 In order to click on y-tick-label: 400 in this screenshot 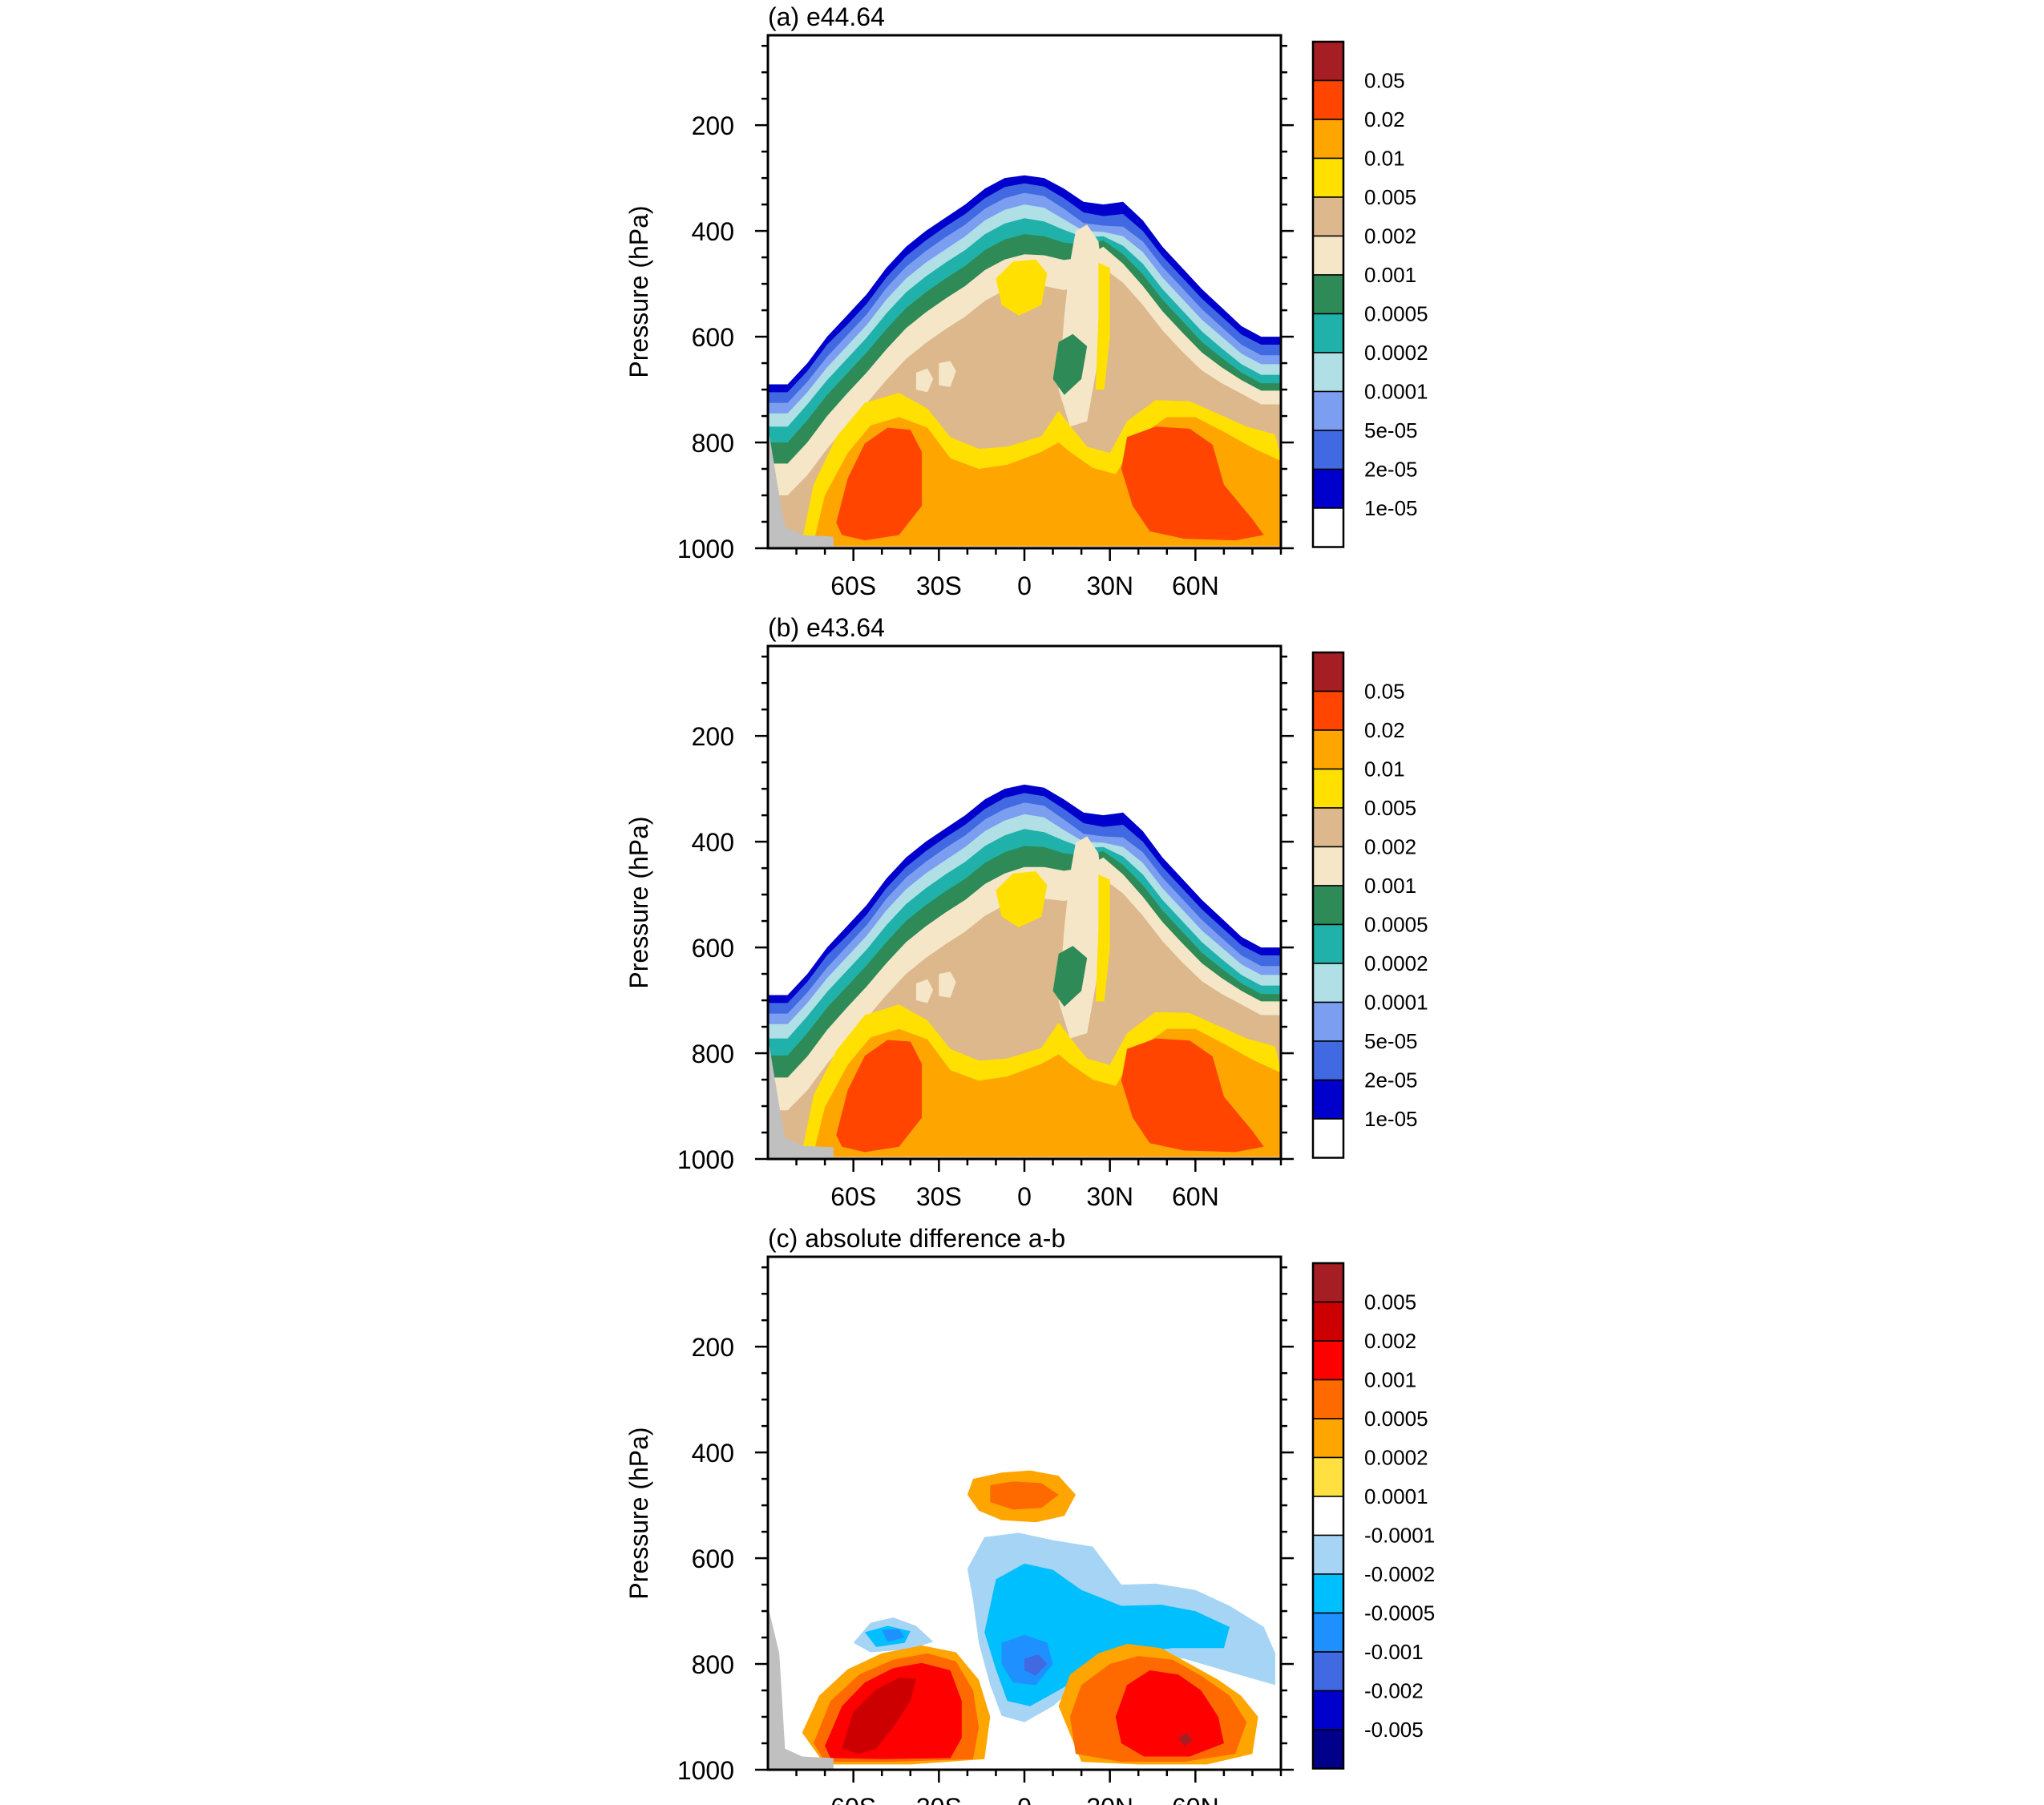, I will do `click(713, 842)`.